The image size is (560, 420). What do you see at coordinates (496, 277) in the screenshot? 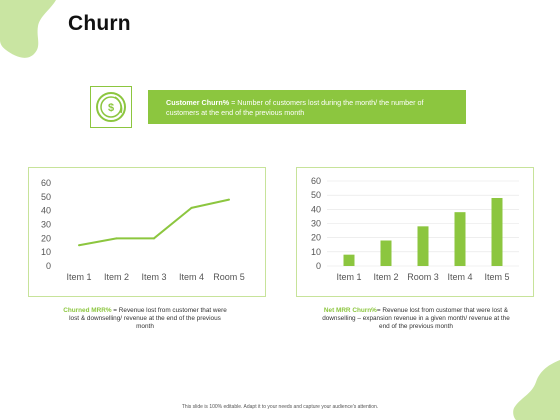
I see `x-tick-label: Item 5` at bounding box center [496, 277].